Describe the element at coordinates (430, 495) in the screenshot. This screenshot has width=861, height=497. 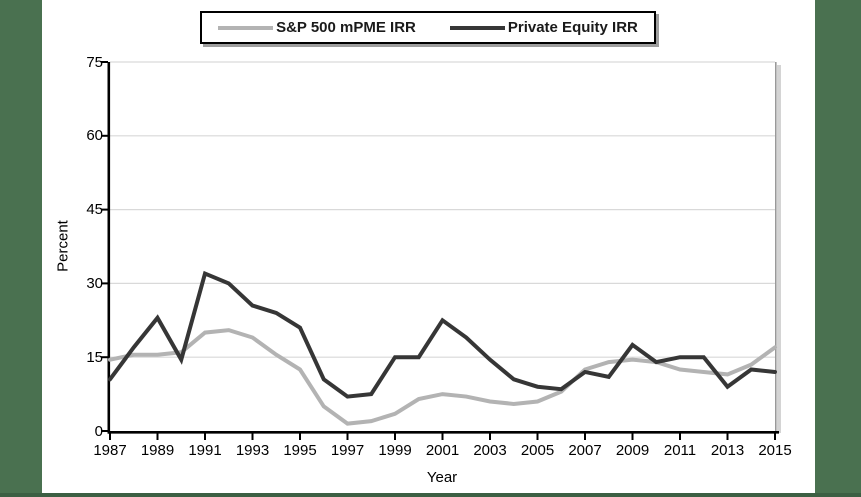
I see `bottom-margin-bar` at that location.